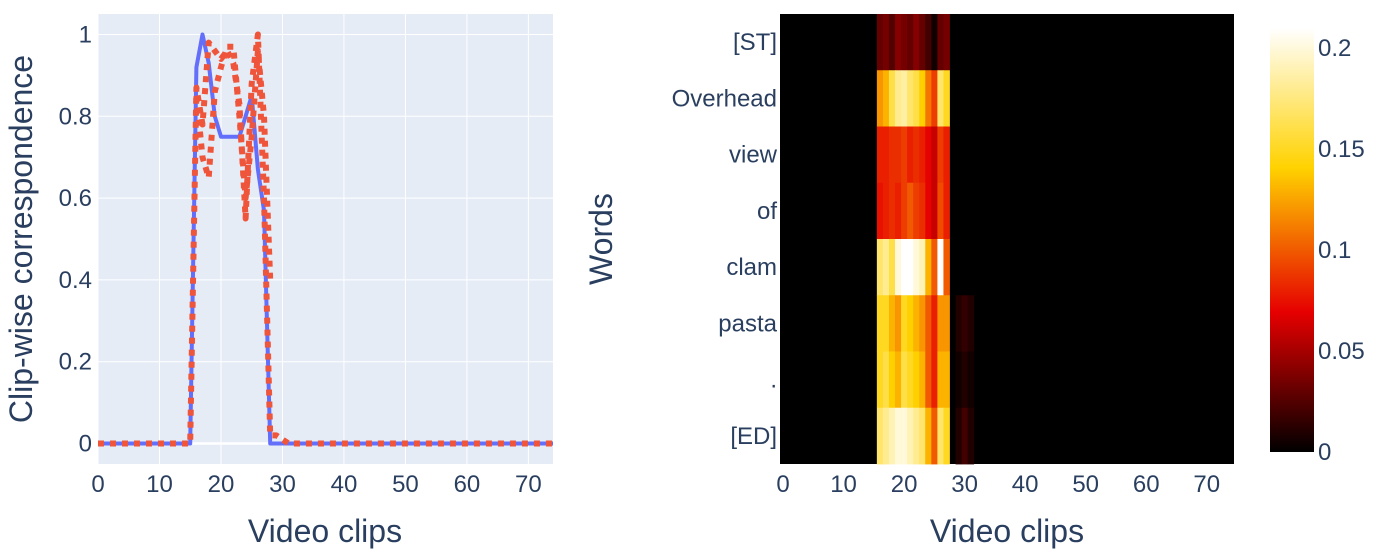 Image resolution: width=1395 pixels, height=558 pixels. What do you see at coordinates (767, 211) in the screenshot?
I see `row-label: of` at bounding box center [767, 211].